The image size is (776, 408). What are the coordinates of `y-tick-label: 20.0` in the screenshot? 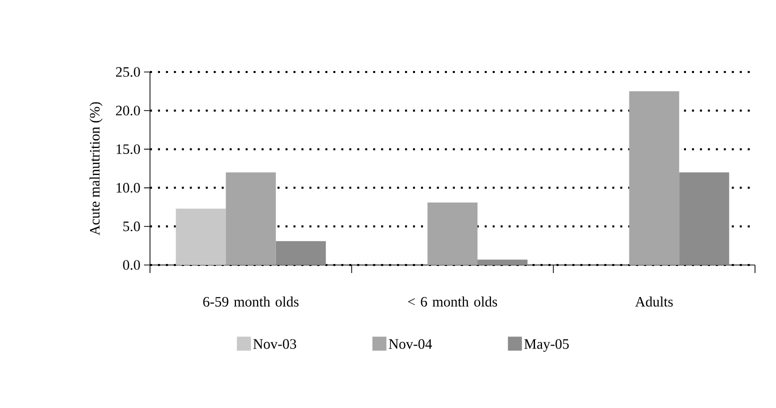 It's located at (128, 111).